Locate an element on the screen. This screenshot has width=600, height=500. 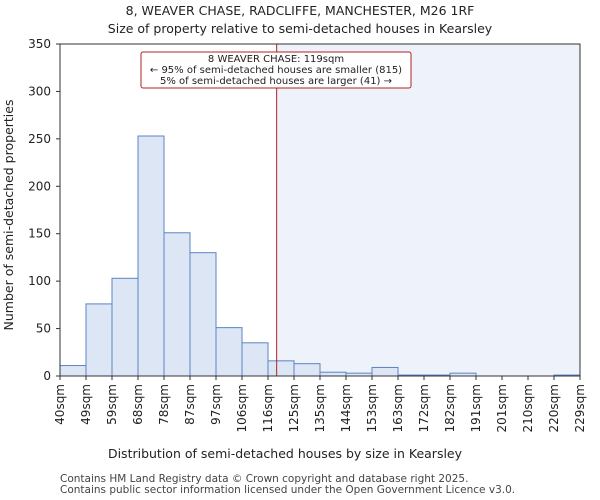
y-tick-label: 250 is located at coordinates (39, 139).